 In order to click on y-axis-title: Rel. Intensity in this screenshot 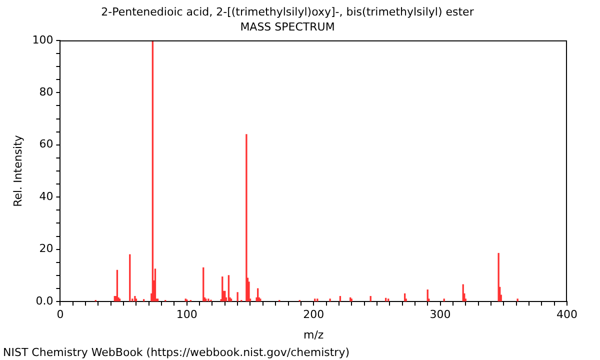, I will do `click(17, 170)`.